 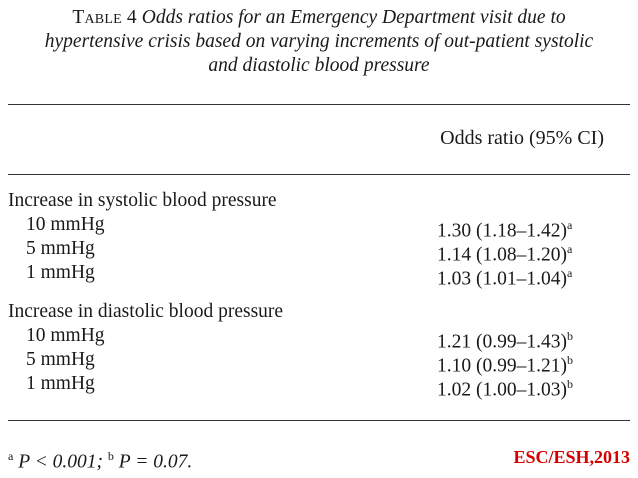 What do you see at coordinates (505, 254) in the screenshot?
I see `row-value: 1.14 (1.08–1.20)a` at bounding box center [505, 254].